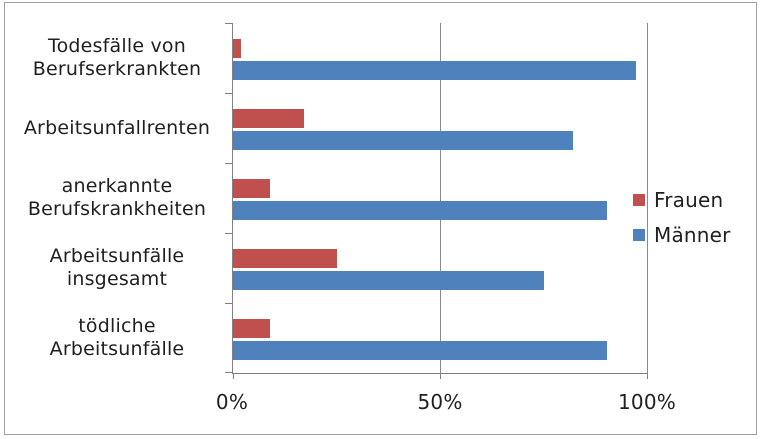 Image resolution: width=760 pixels, height=439 pixels. Describe the element at coordinates (117, 46) in the screenshot. I see `category-label-line: Todesfälle von` at that location.